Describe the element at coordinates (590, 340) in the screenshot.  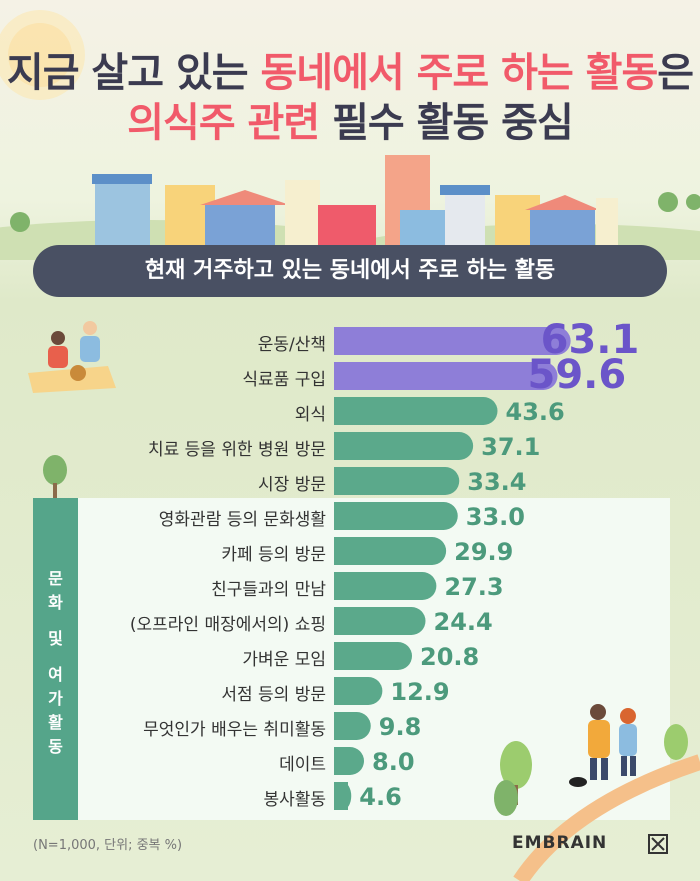
I see `value-label: 63.1` at that location.